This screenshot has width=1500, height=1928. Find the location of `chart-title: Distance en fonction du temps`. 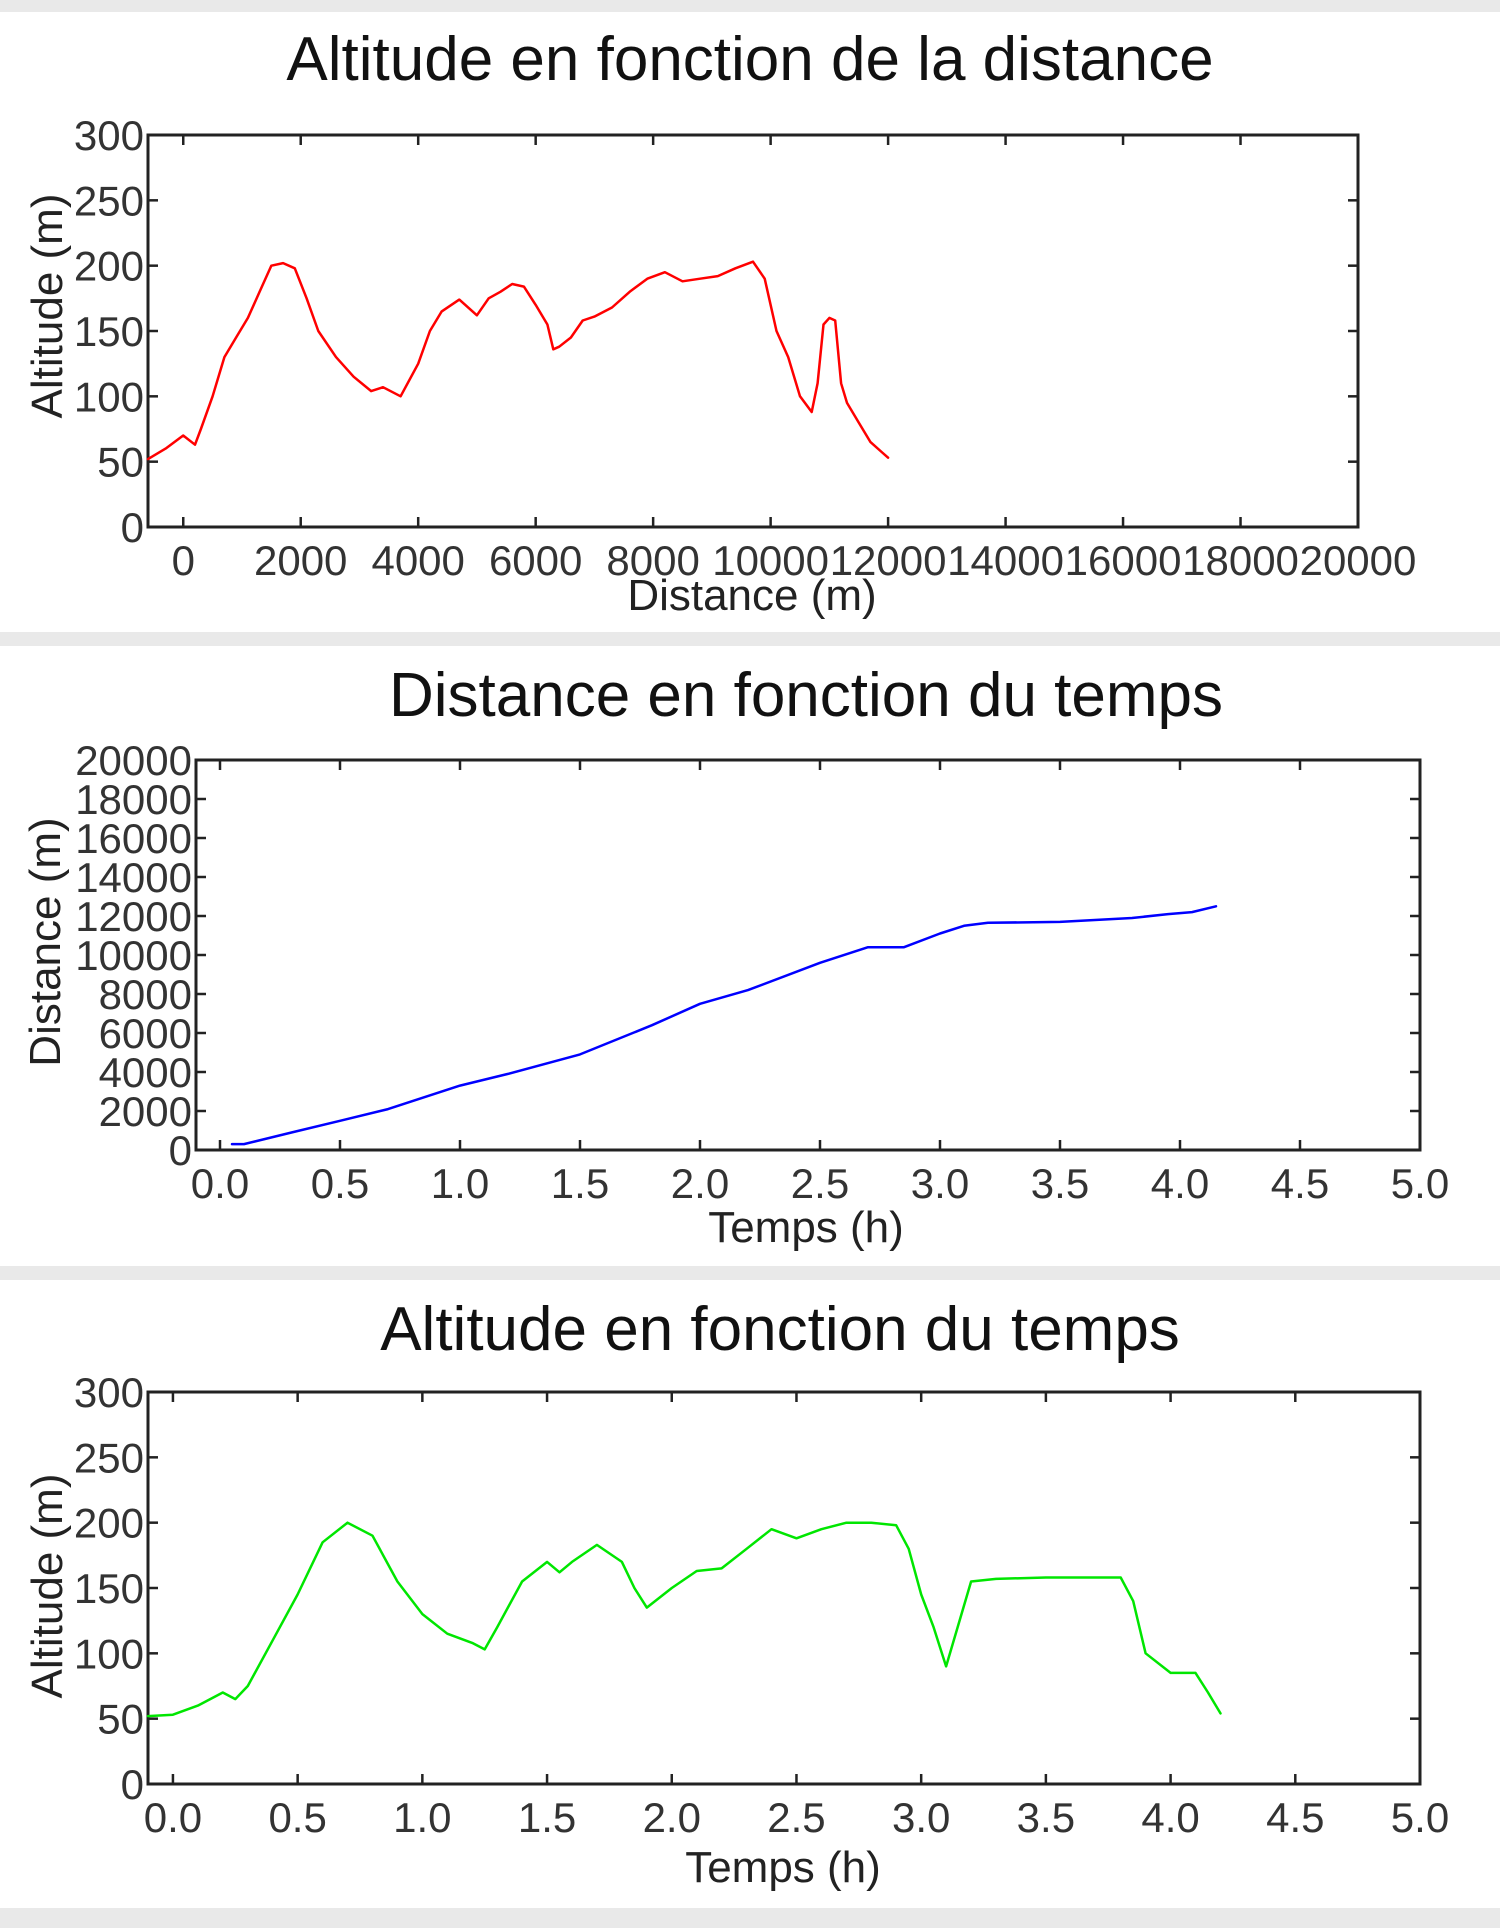

chart-title: Distance en fonction du temps is located at coordinates (806, 695).